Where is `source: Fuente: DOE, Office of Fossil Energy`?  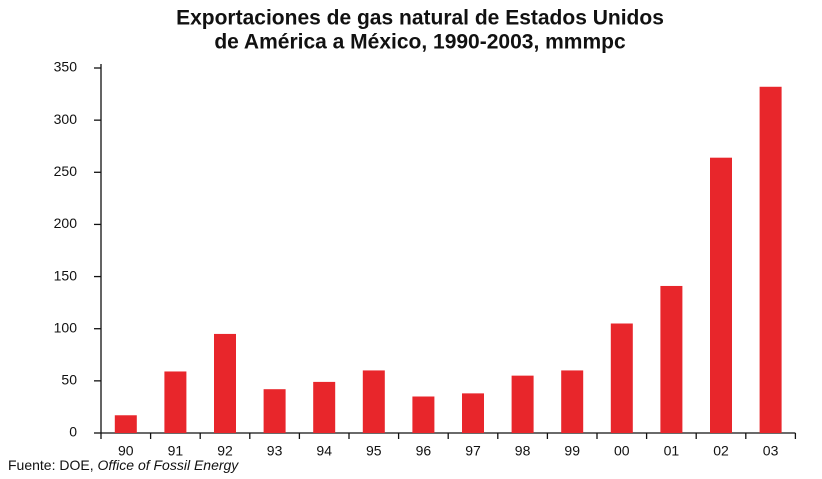
source: Fuente: DOE, Office of Fossil Energy is located at coordinates (123, 465).